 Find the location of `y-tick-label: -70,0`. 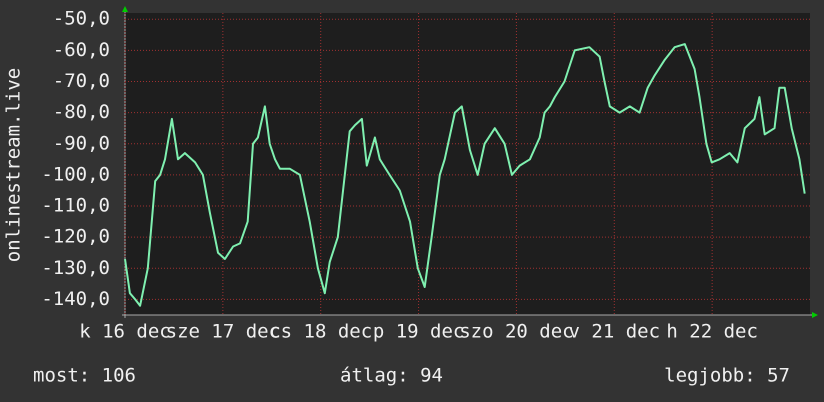

y-tick-label: -70,0 is located at coordinates (81, 81).